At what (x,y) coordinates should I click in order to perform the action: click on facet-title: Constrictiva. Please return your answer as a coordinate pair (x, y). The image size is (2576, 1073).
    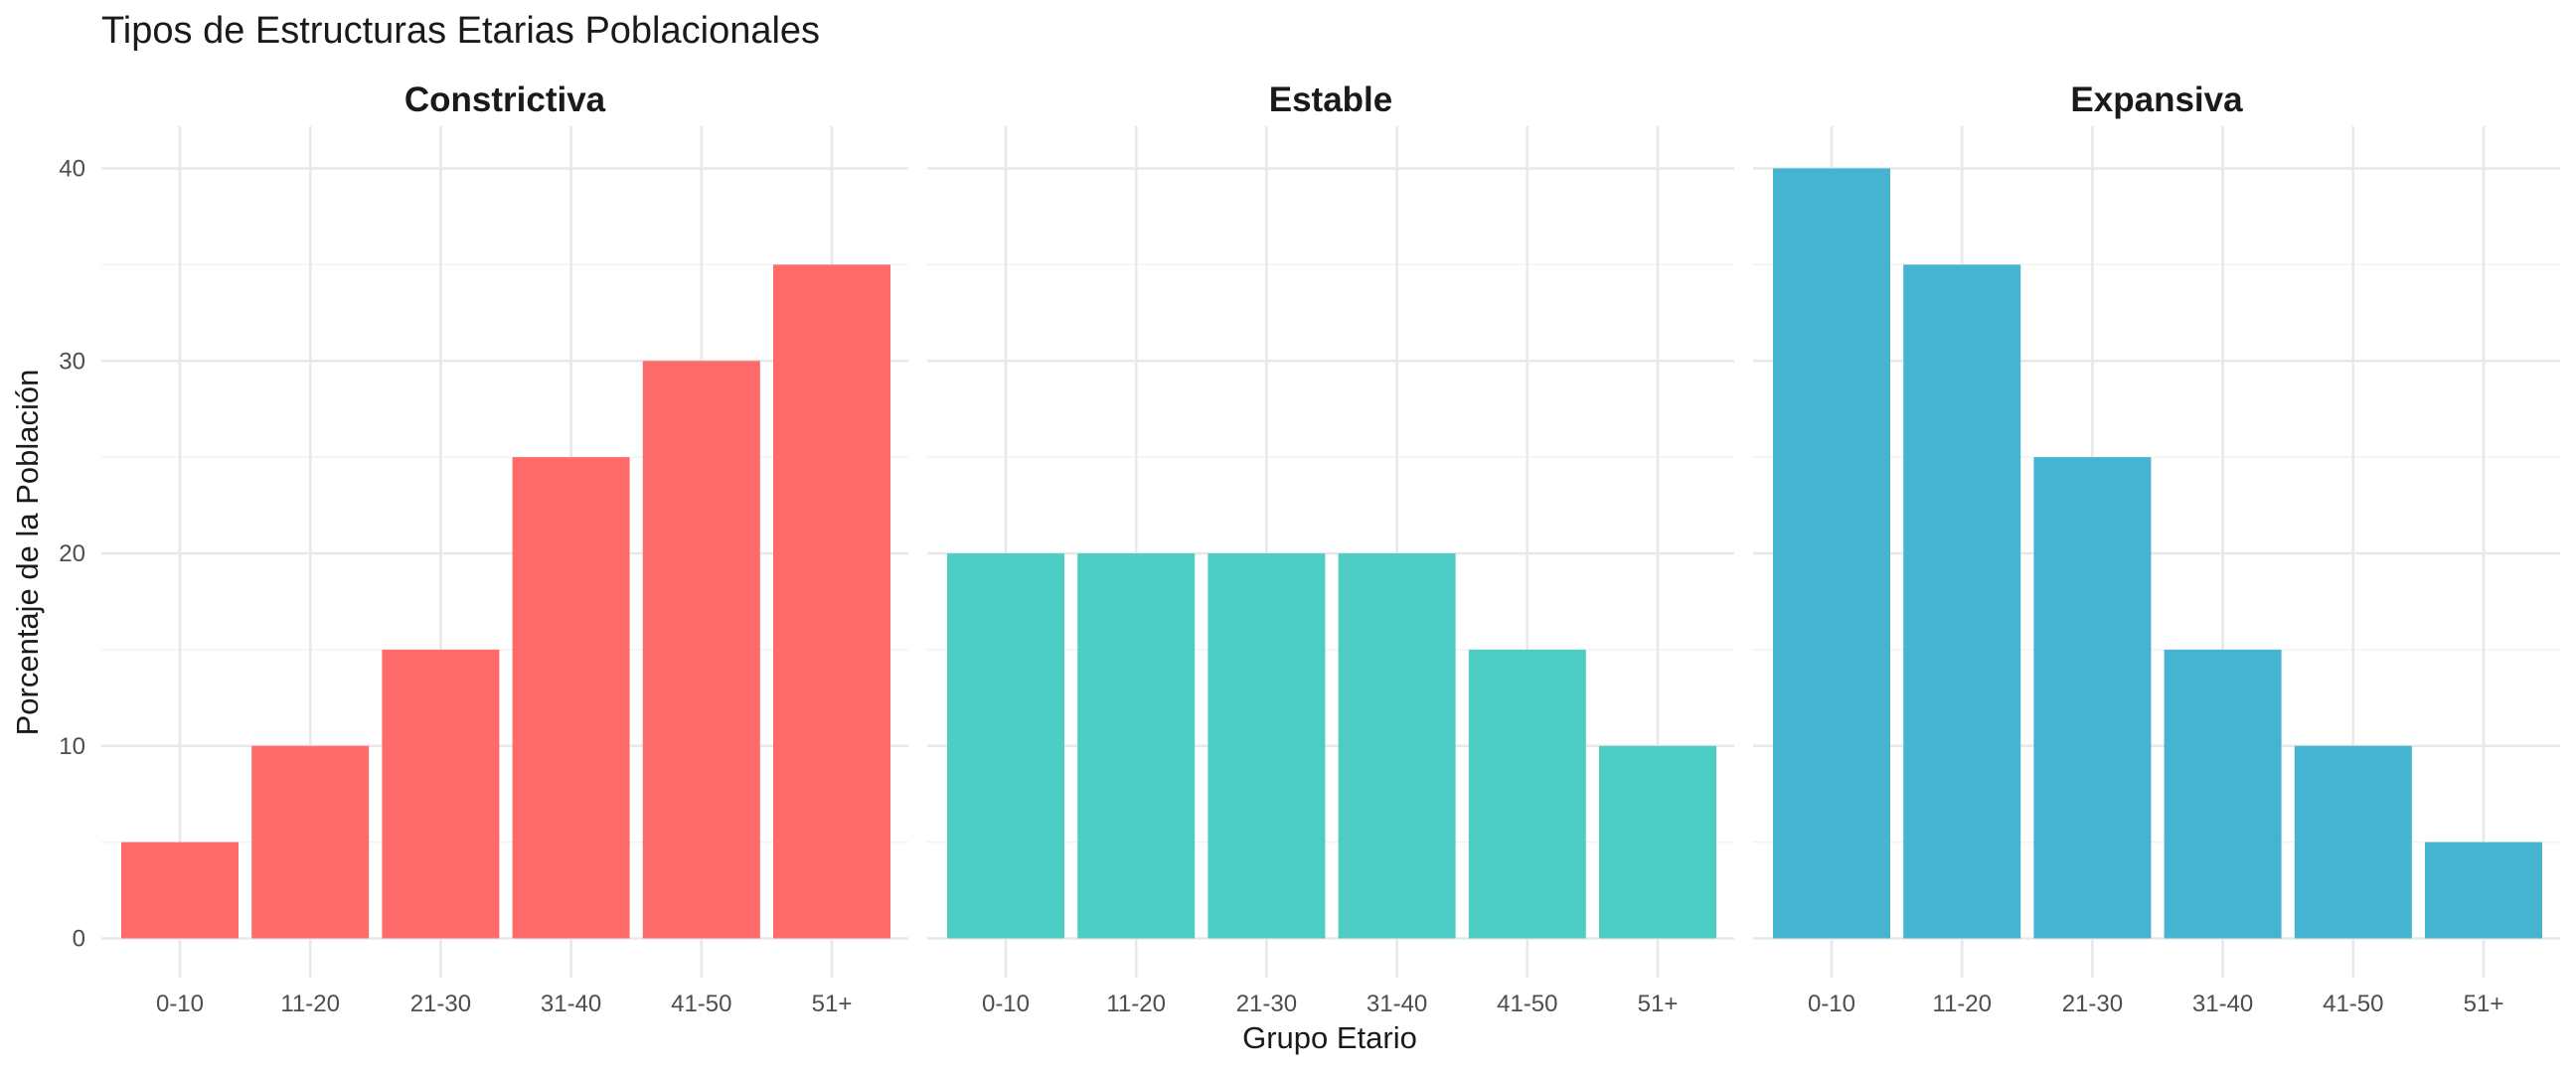
    Looking at the image, I should click on (505, 99).